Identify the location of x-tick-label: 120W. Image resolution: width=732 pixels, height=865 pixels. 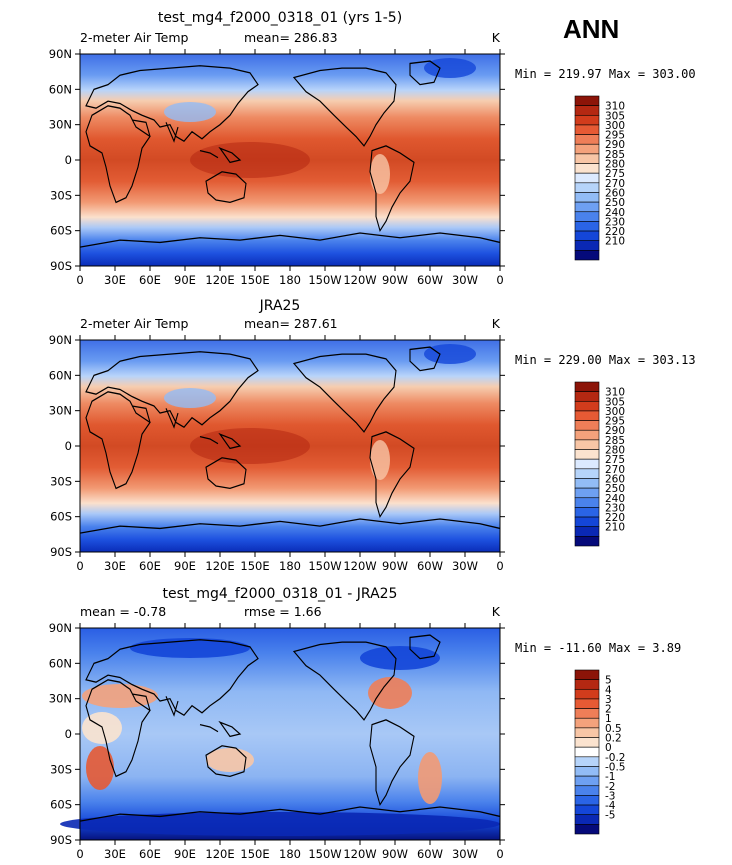
(359, 566).